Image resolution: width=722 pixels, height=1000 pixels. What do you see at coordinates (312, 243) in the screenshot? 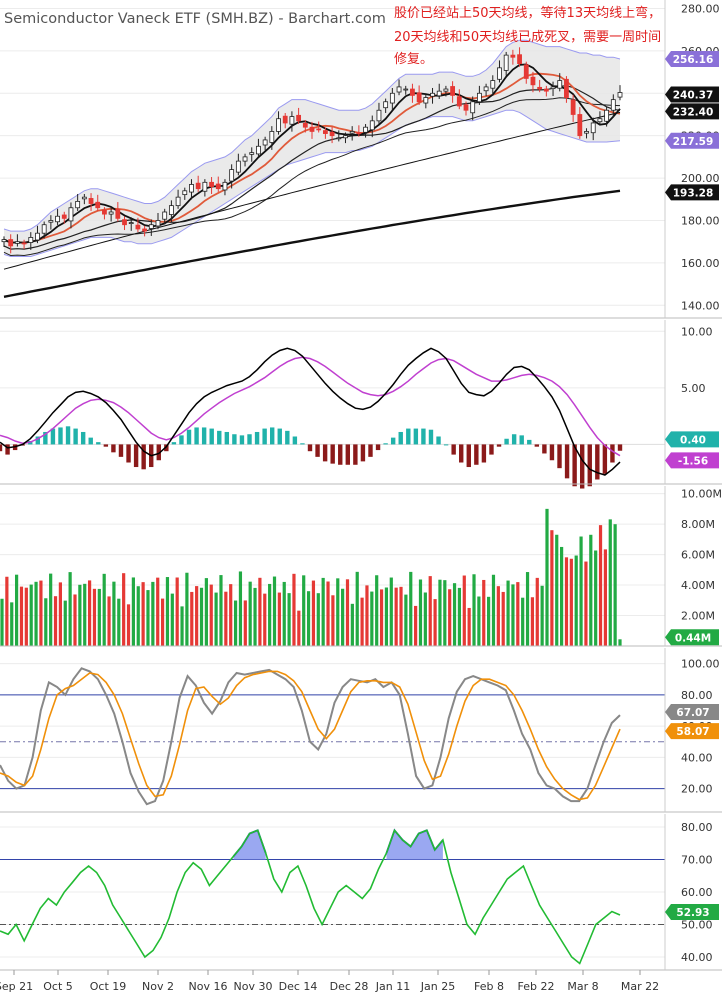
I see `ma-200-line` at bounding box center [312, 243].